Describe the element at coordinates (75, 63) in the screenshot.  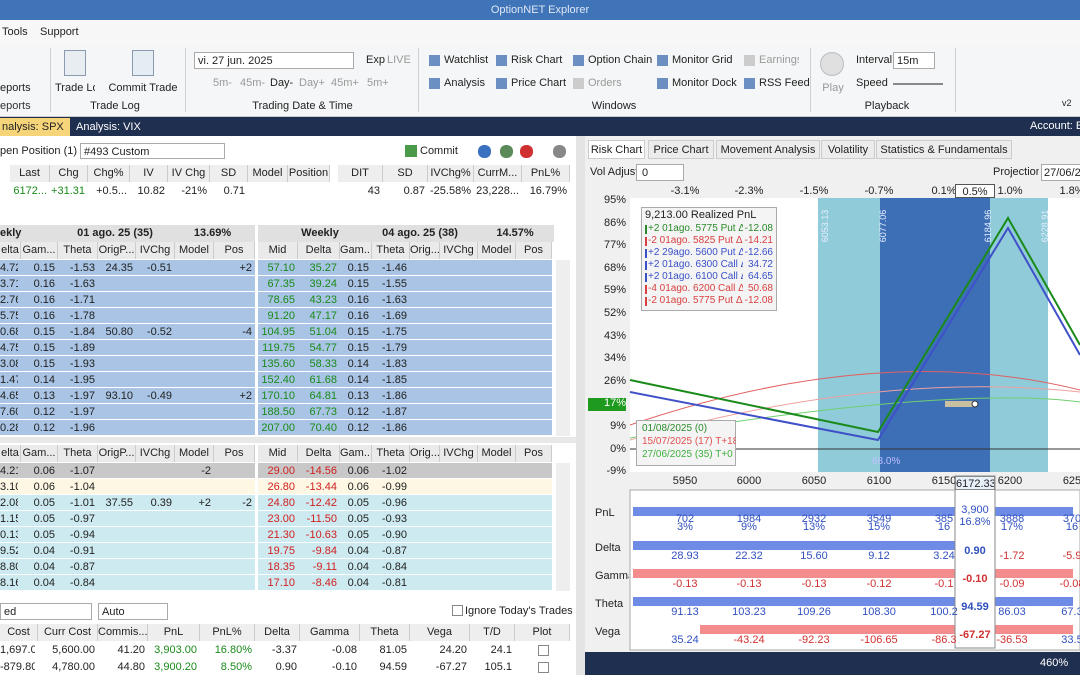
I see `ribbon-icon` at that location.